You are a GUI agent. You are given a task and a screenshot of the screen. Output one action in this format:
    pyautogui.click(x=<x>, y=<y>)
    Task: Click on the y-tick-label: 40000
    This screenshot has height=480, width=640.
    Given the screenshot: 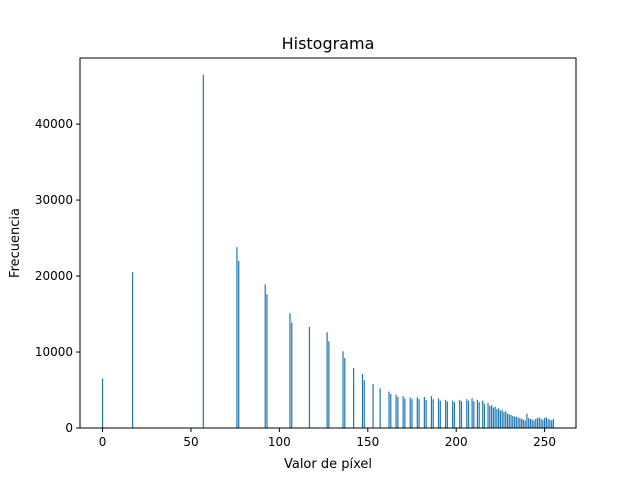 What is the action you would take?
    pyautogui.click(x=54, y=124)
    